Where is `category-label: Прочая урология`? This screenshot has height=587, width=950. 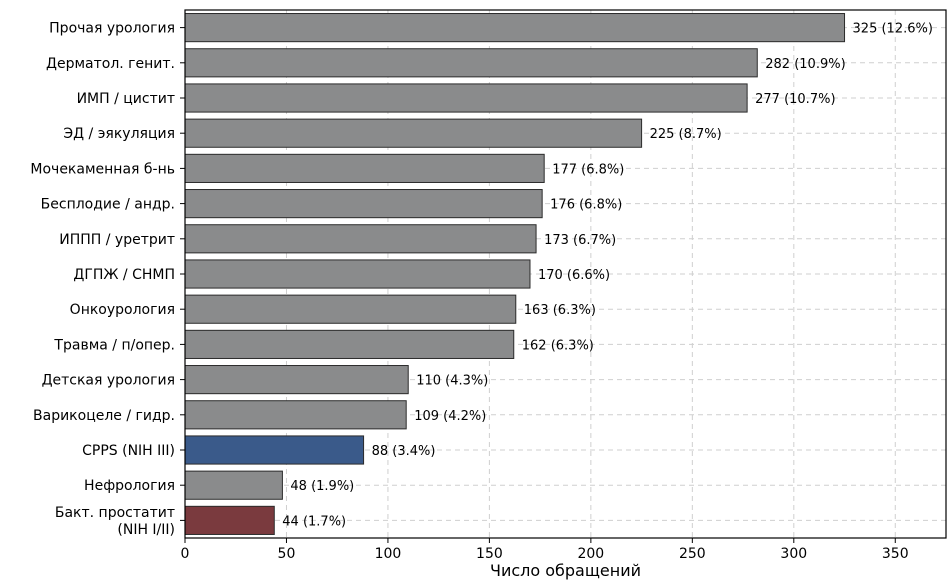
category-label: Прочая урология is located at coordinates (112, 29).